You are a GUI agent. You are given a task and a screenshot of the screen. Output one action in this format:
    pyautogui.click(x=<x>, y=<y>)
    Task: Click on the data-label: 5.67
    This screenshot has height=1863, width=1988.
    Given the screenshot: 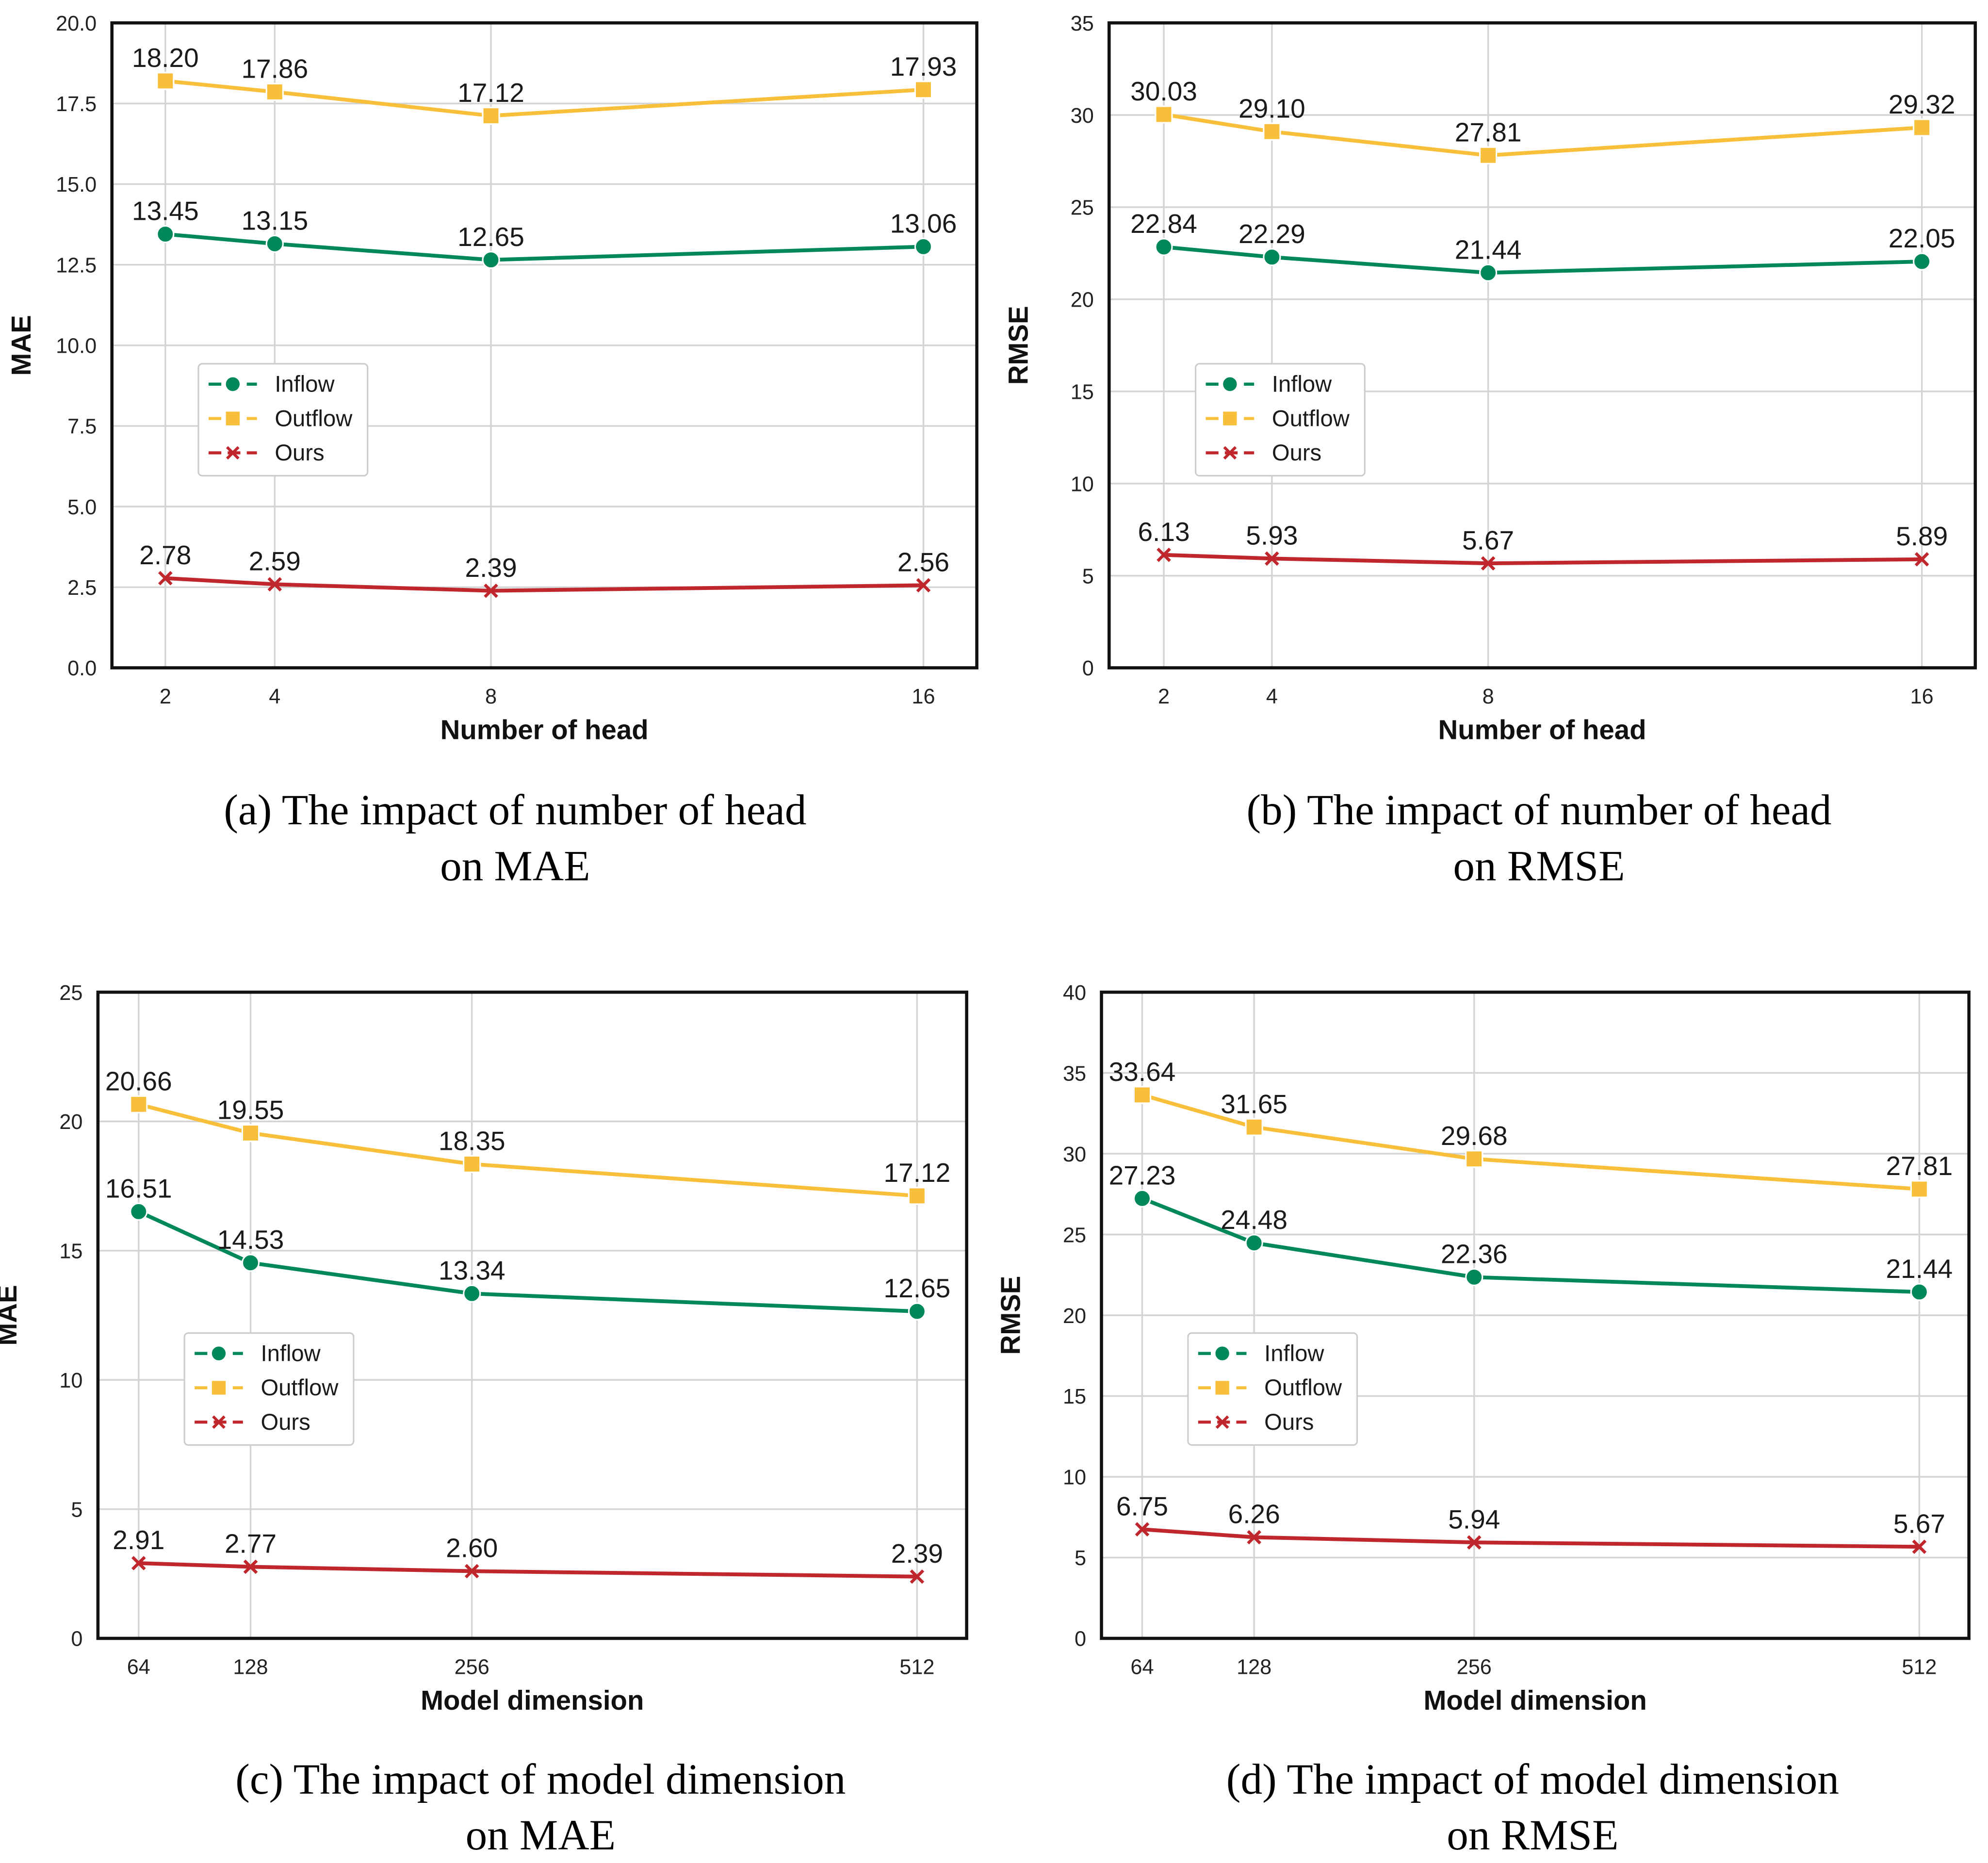 What is the action you would take?
    pyautogui.click(x=1488, y=540)
    